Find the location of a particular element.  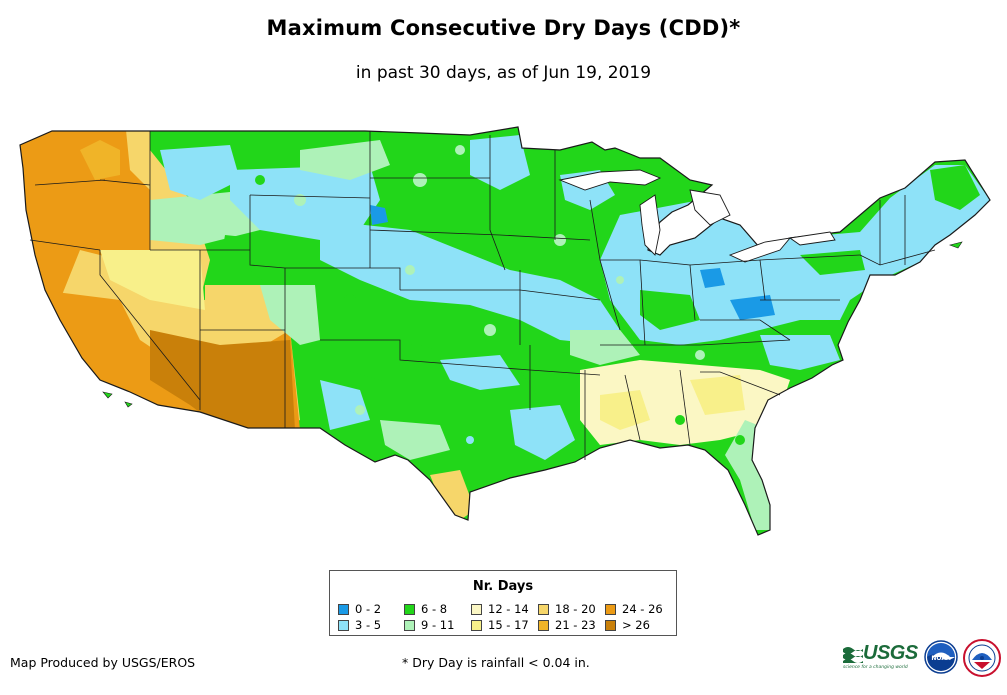

noaa-text: NOAA is located at coordinates (941, 658).